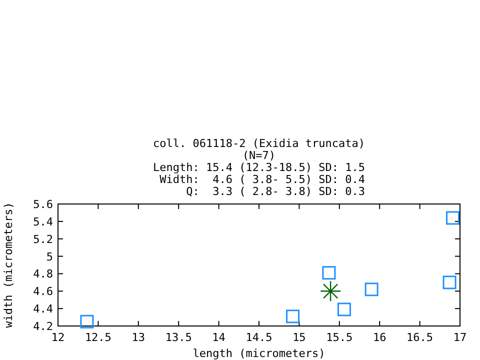 The width and height of the screenshot is (480, 360). Describe the element at coordinates (259, 337) in the screenshot. I see `x-tick-label: 14.5` at that location.